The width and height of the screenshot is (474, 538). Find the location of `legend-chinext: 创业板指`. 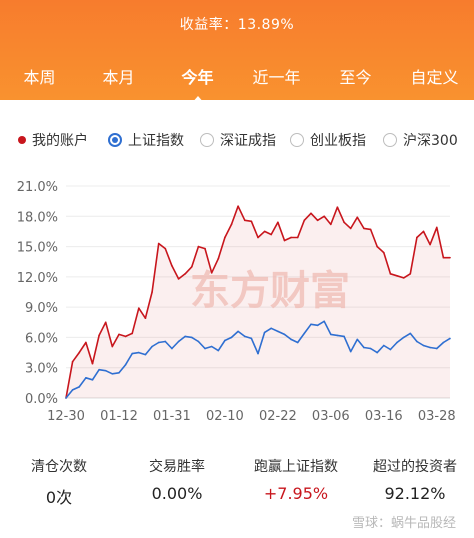

legend-chinext: 创业板指 is located at coordinates (328, 140).